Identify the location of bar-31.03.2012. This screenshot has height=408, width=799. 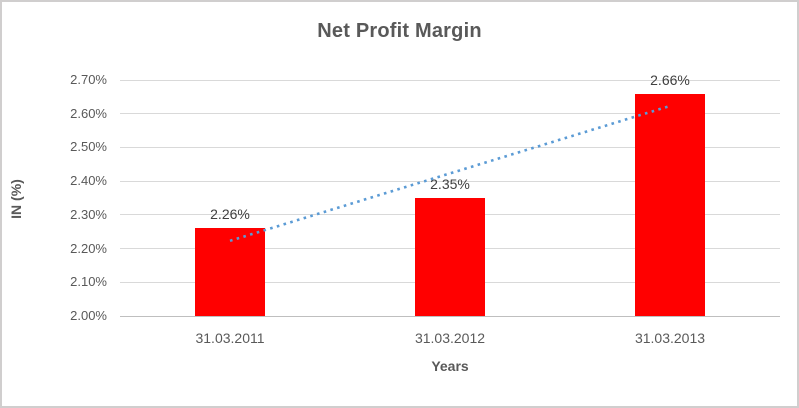
(450, 257).